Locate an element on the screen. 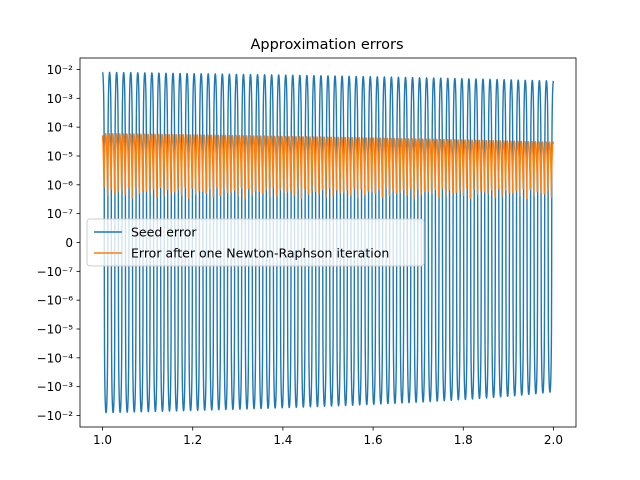  y-tick-label: −10⁻⁶ is located at coordinates (55, 301).